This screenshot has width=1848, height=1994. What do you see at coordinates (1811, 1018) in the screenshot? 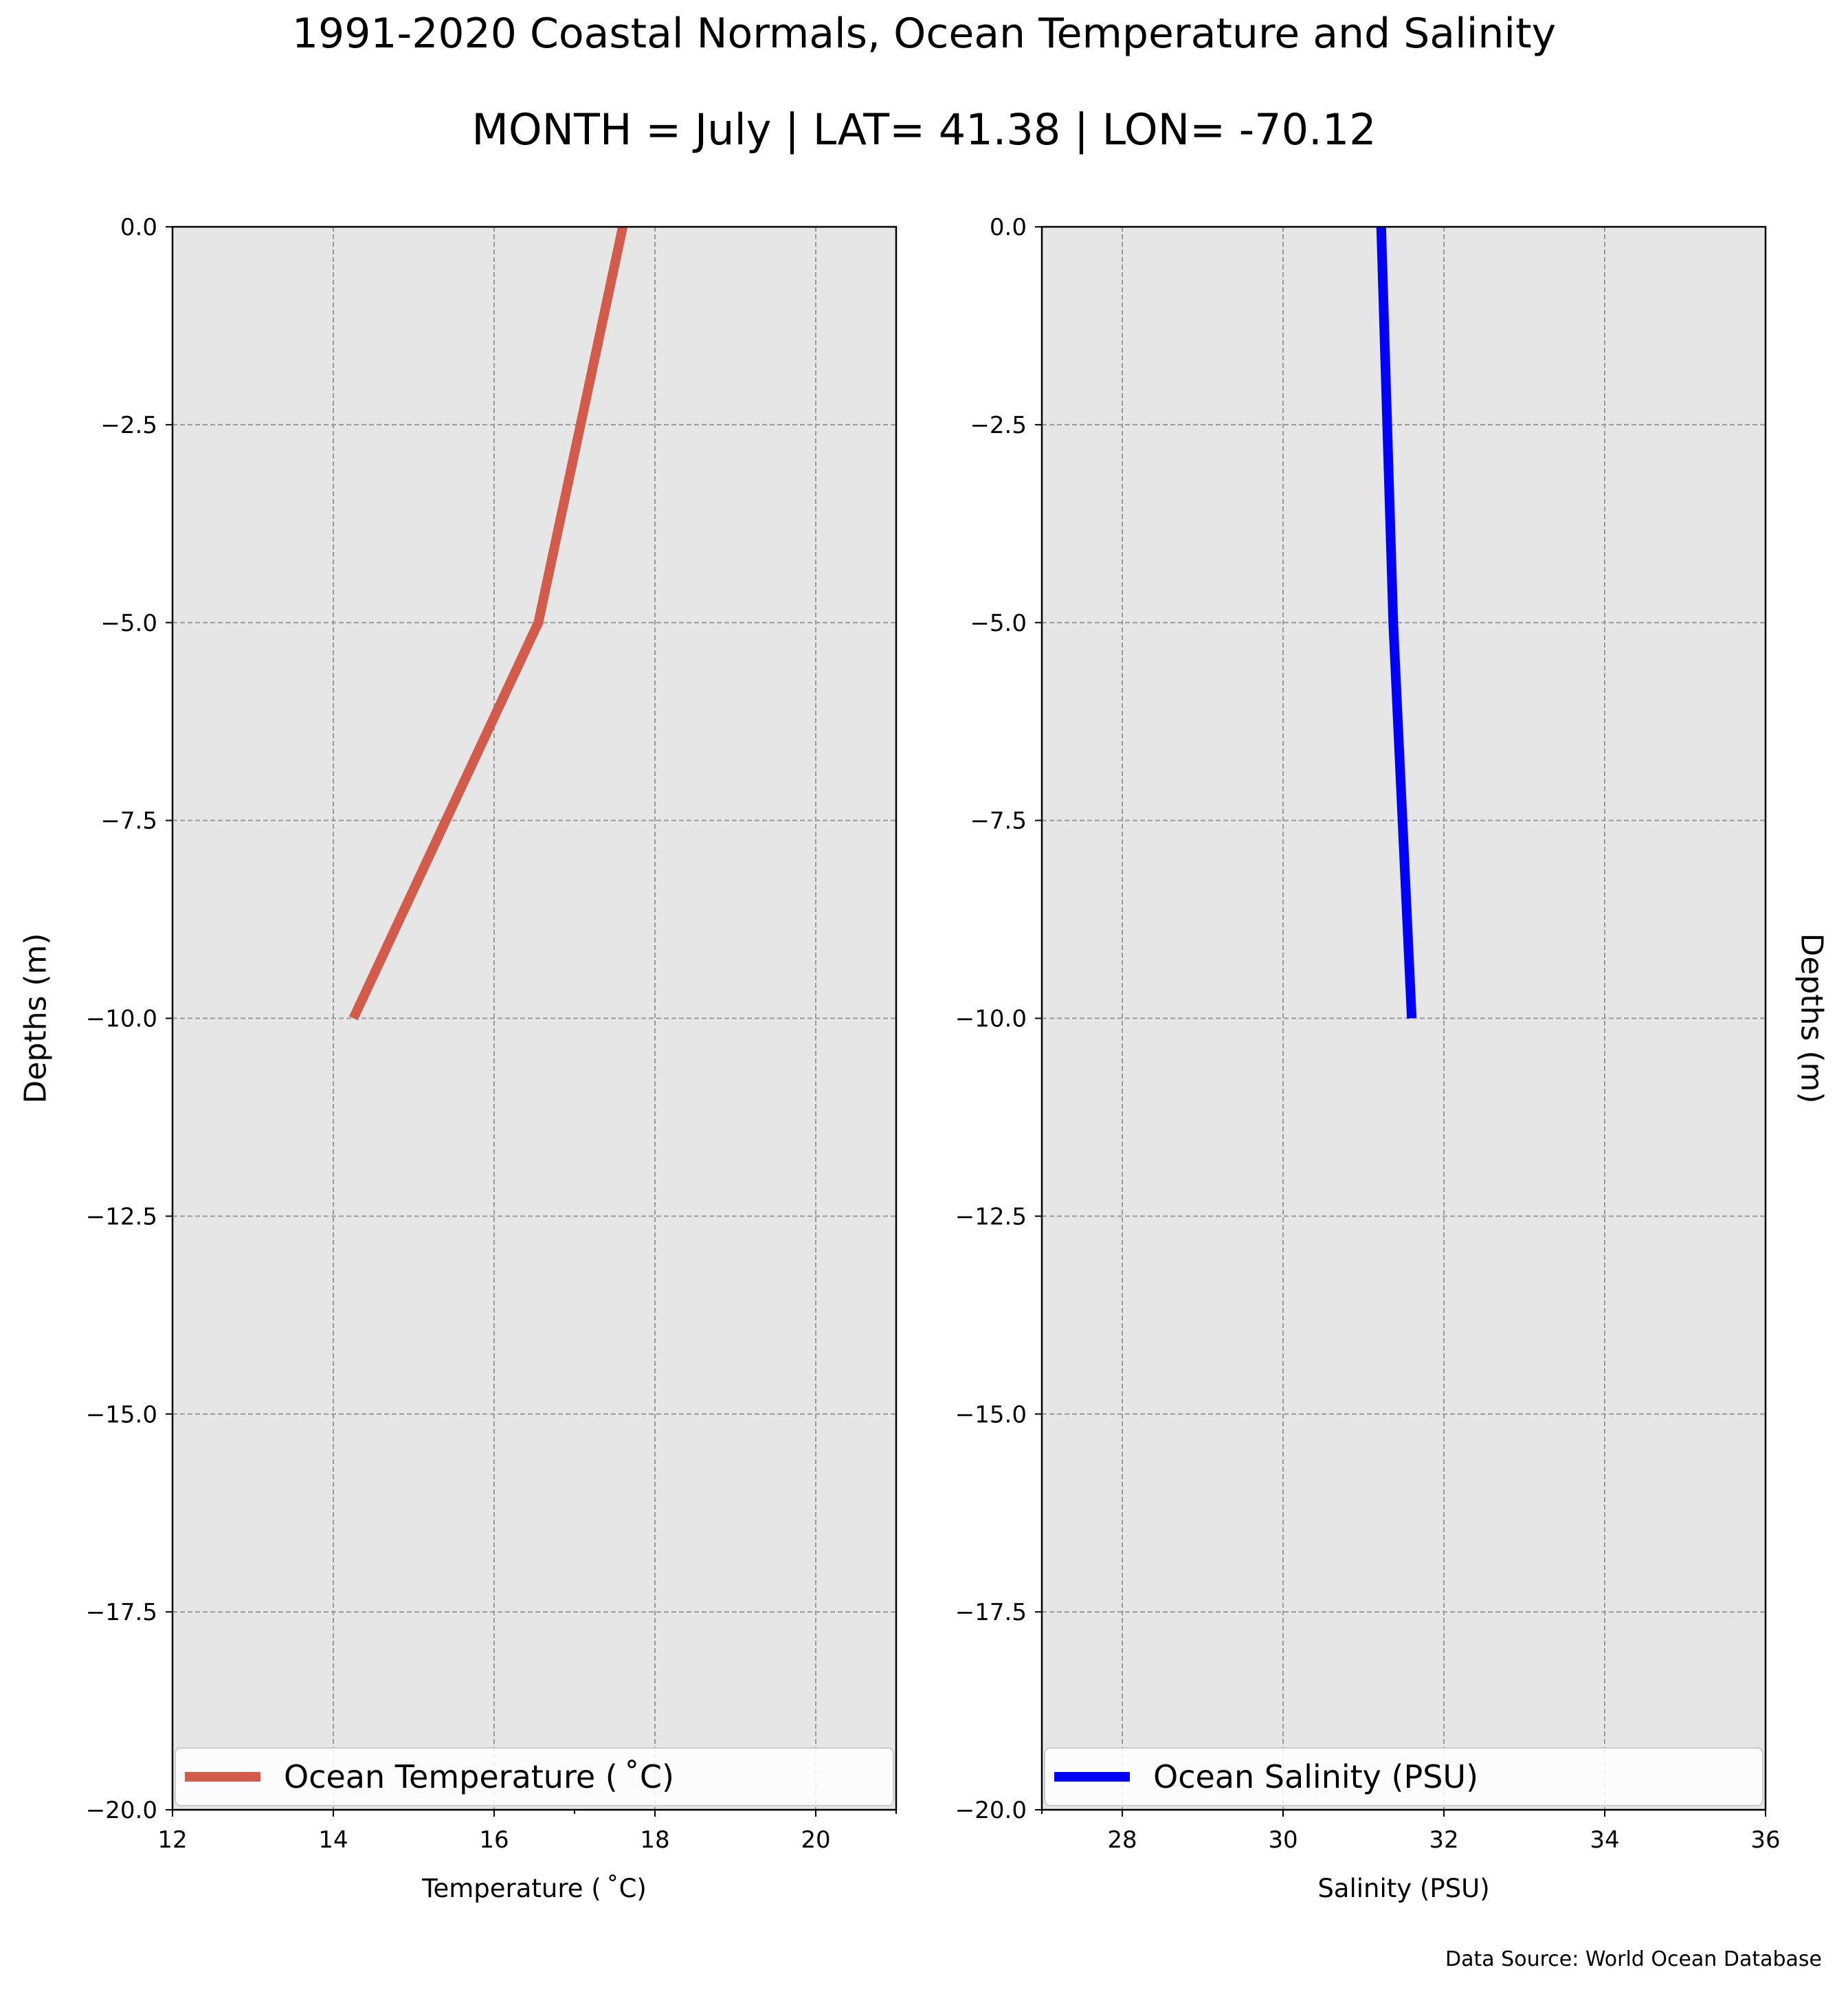
I see `right-y-axis-label: Depths (m)` at bounding box center [1811, 1018].